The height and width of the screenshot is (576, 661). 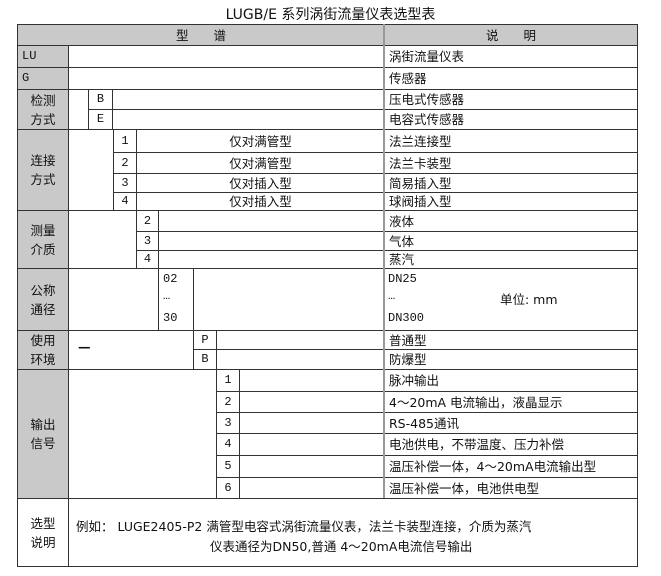 What do you see at coordinates (125, 201) in the screenshot?
I see `code-connect-3-text: 4` at bounding box center [125, 201].